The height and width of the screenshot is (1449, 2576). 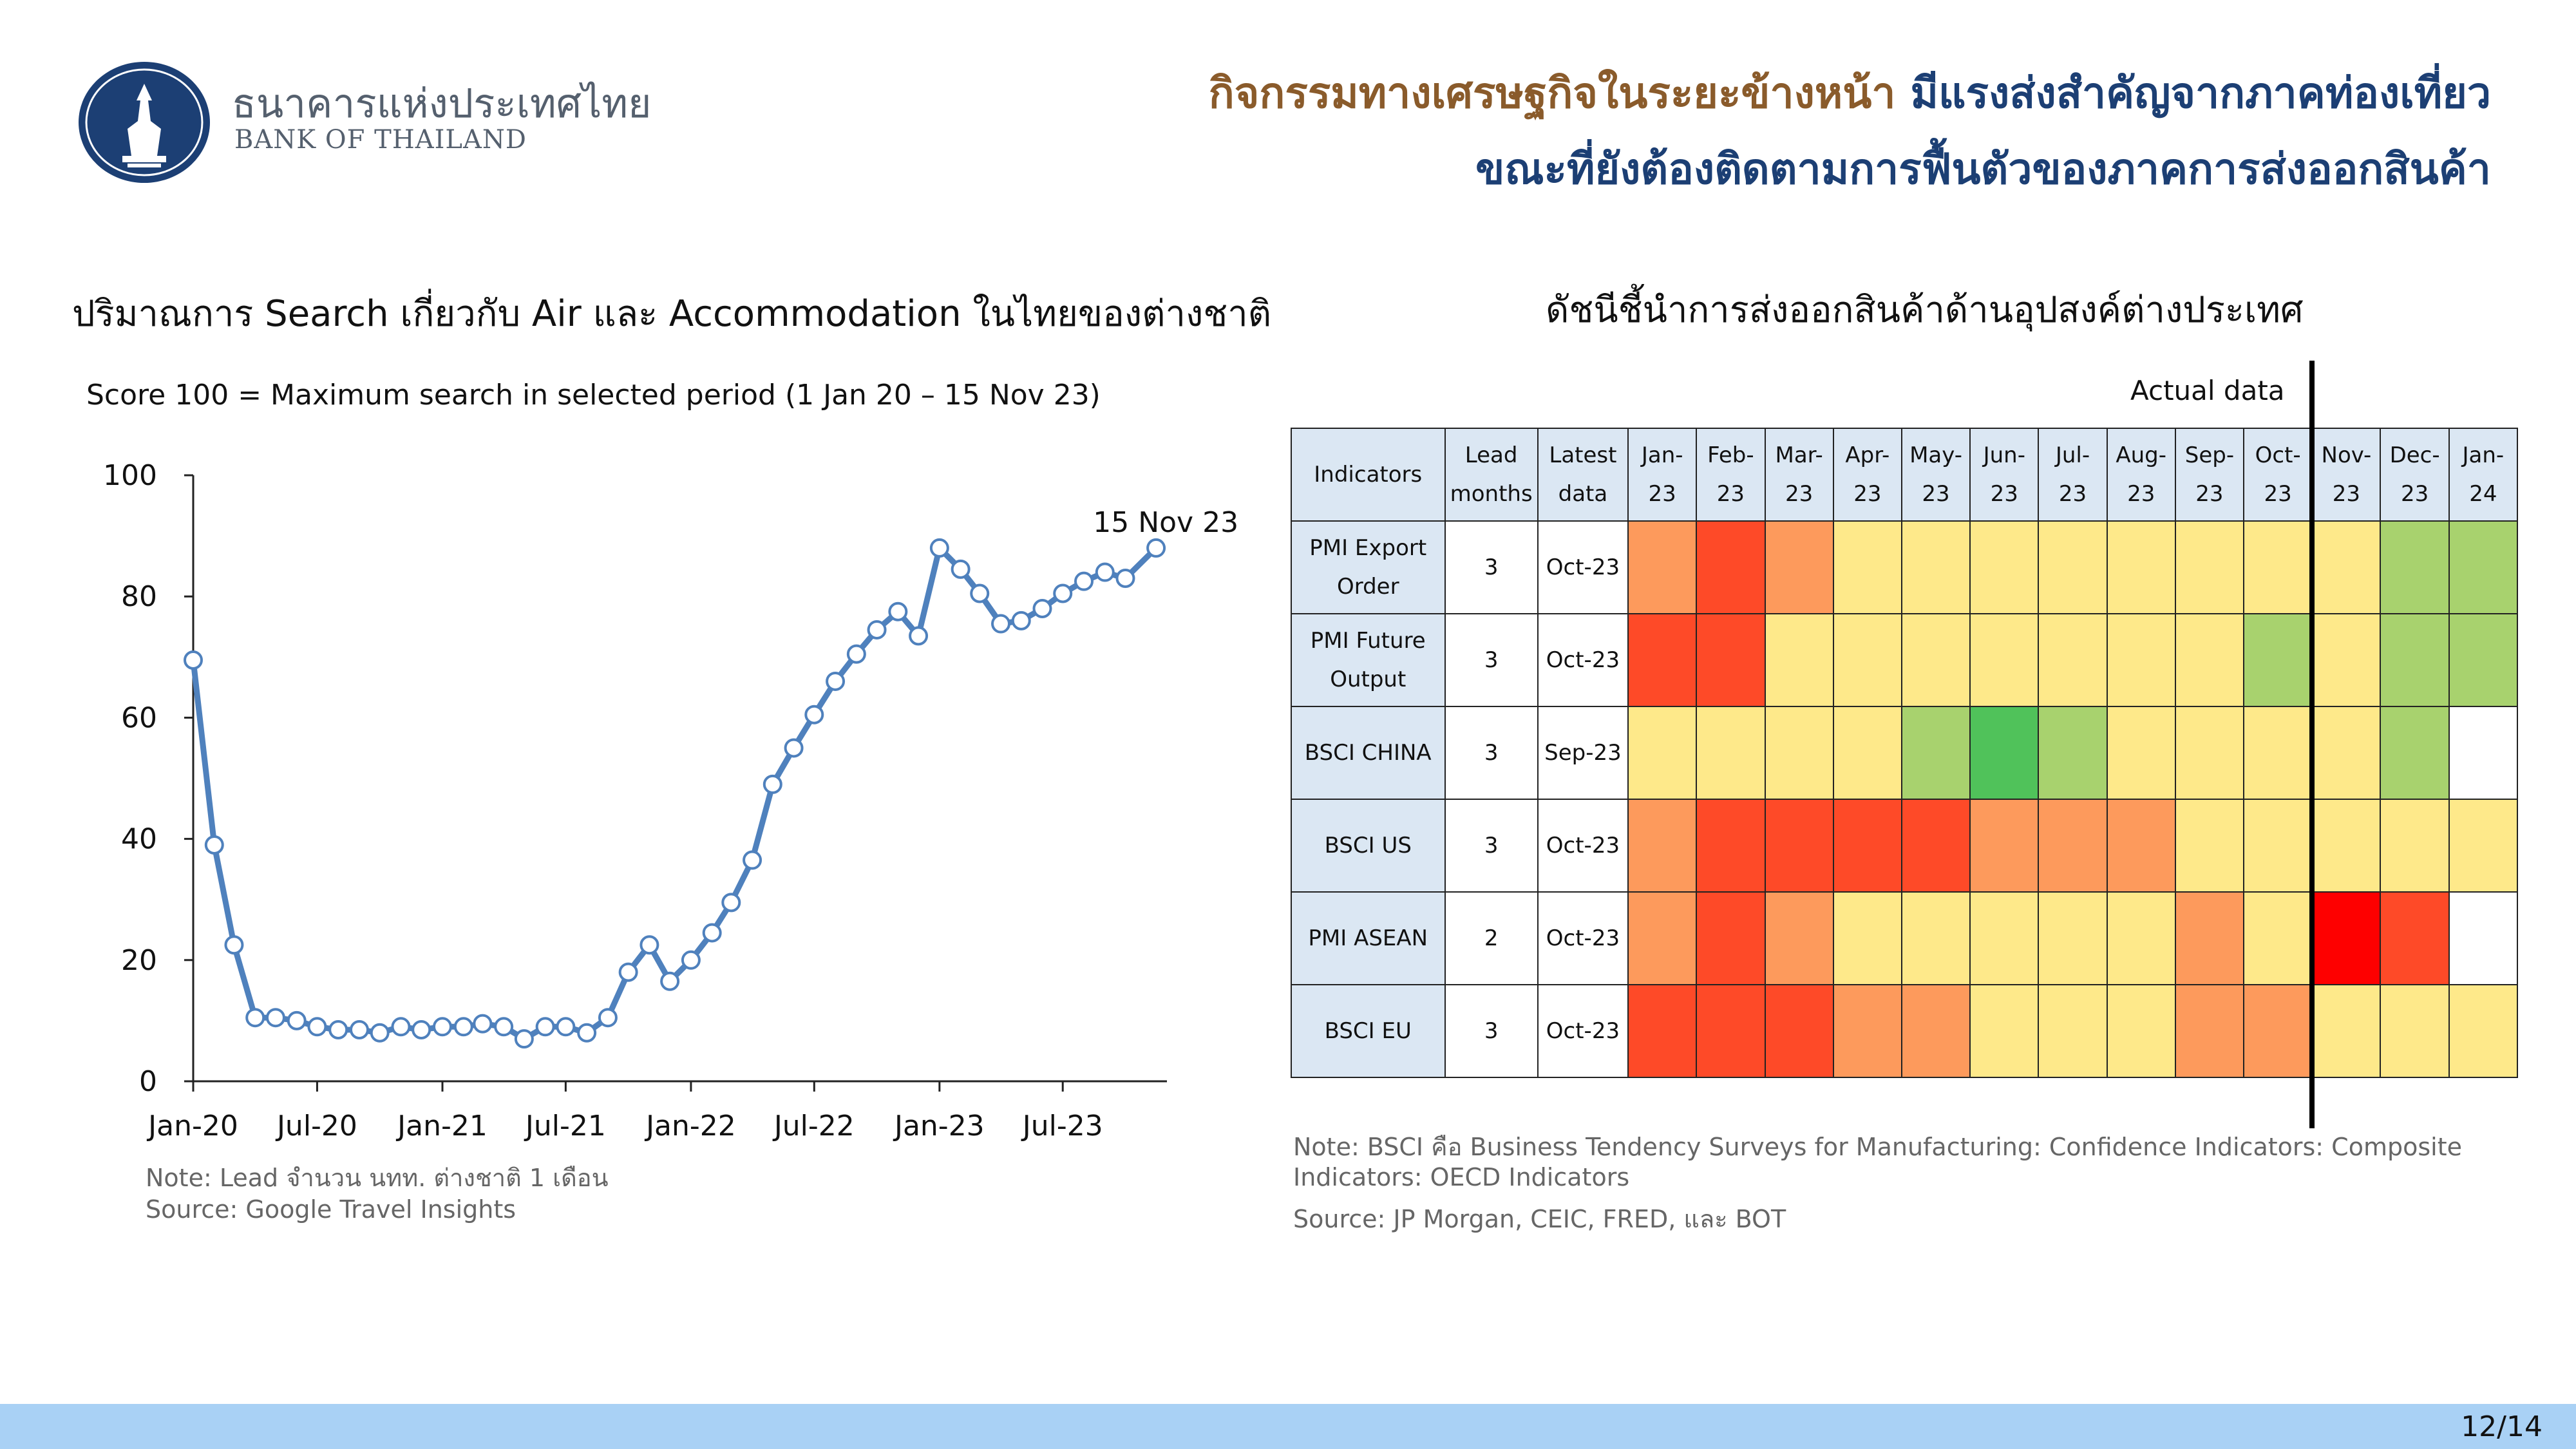 I want to click on column-header: Jan- 24, so click(x=2483, y=475).